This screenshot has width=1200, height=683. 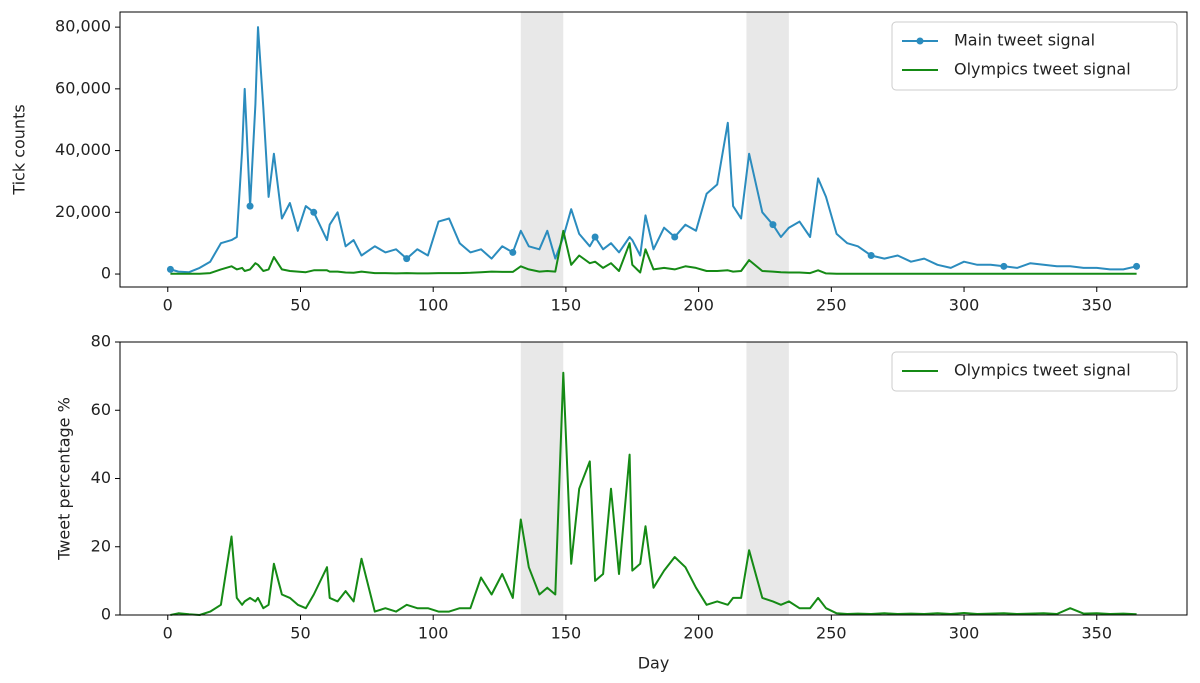 What do you see at coordinates (101, 545) in the screenshot?
I see `y-tick-label: 20` at bounding box center [101, 545].